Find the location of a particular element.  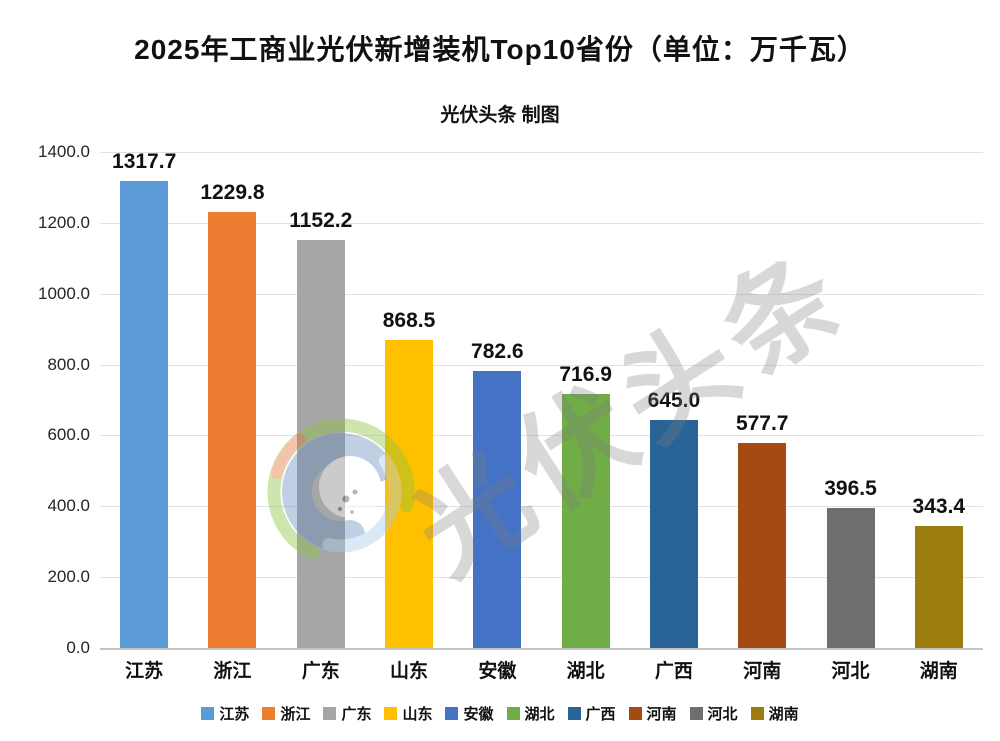

bar-value-label: 1152.2 is located at coordinates (321, 220).